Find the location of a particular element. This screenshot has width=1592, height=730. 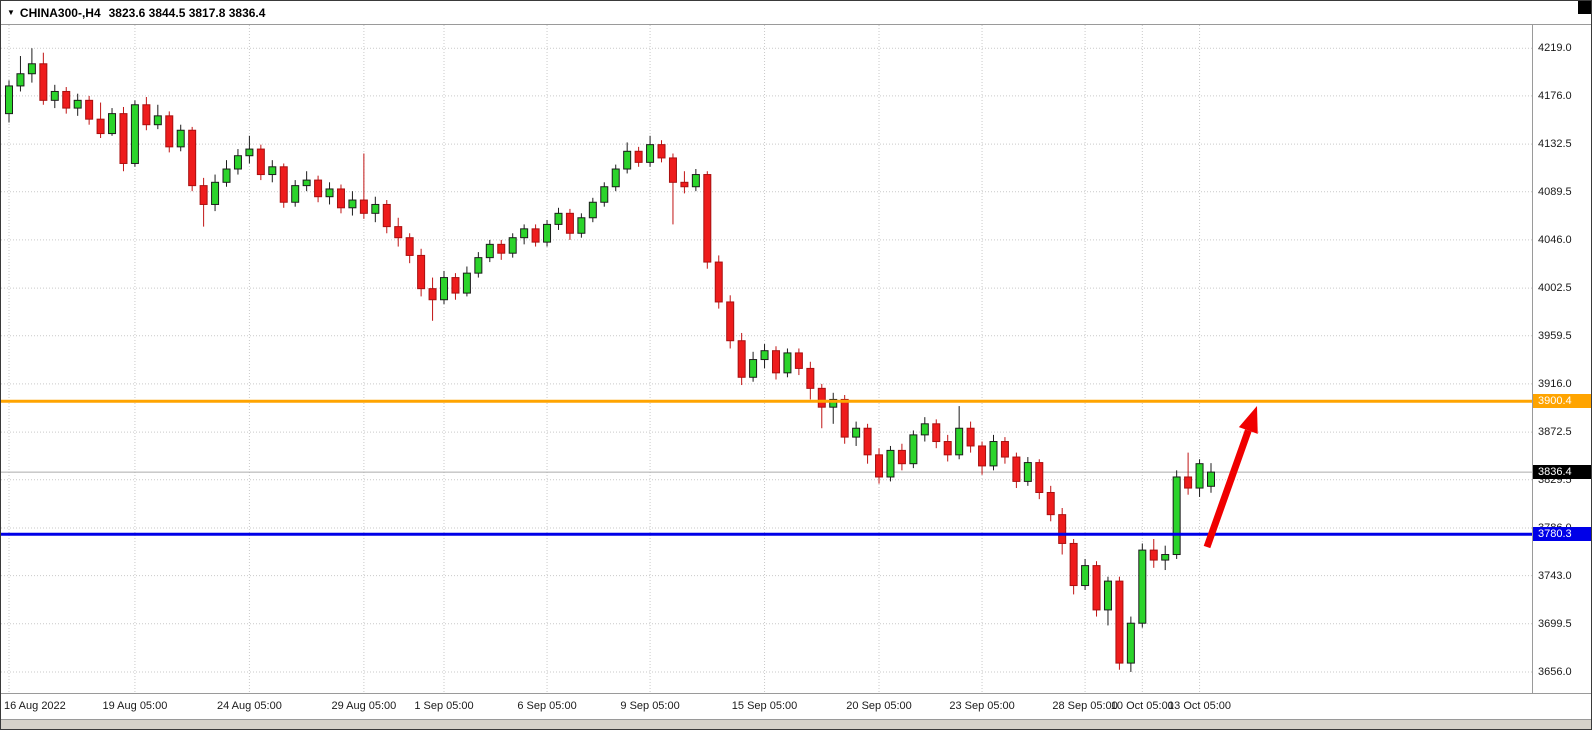

price-axis-label: 4176.0 is located at coordinates (1555, 95).